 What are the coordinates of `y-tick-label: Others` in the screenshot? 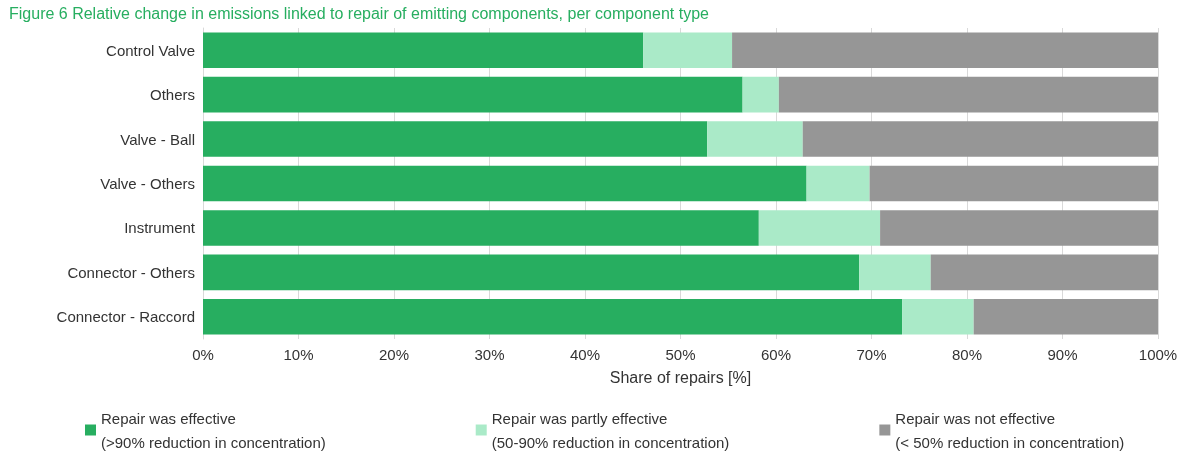 It's located at (172, 95).